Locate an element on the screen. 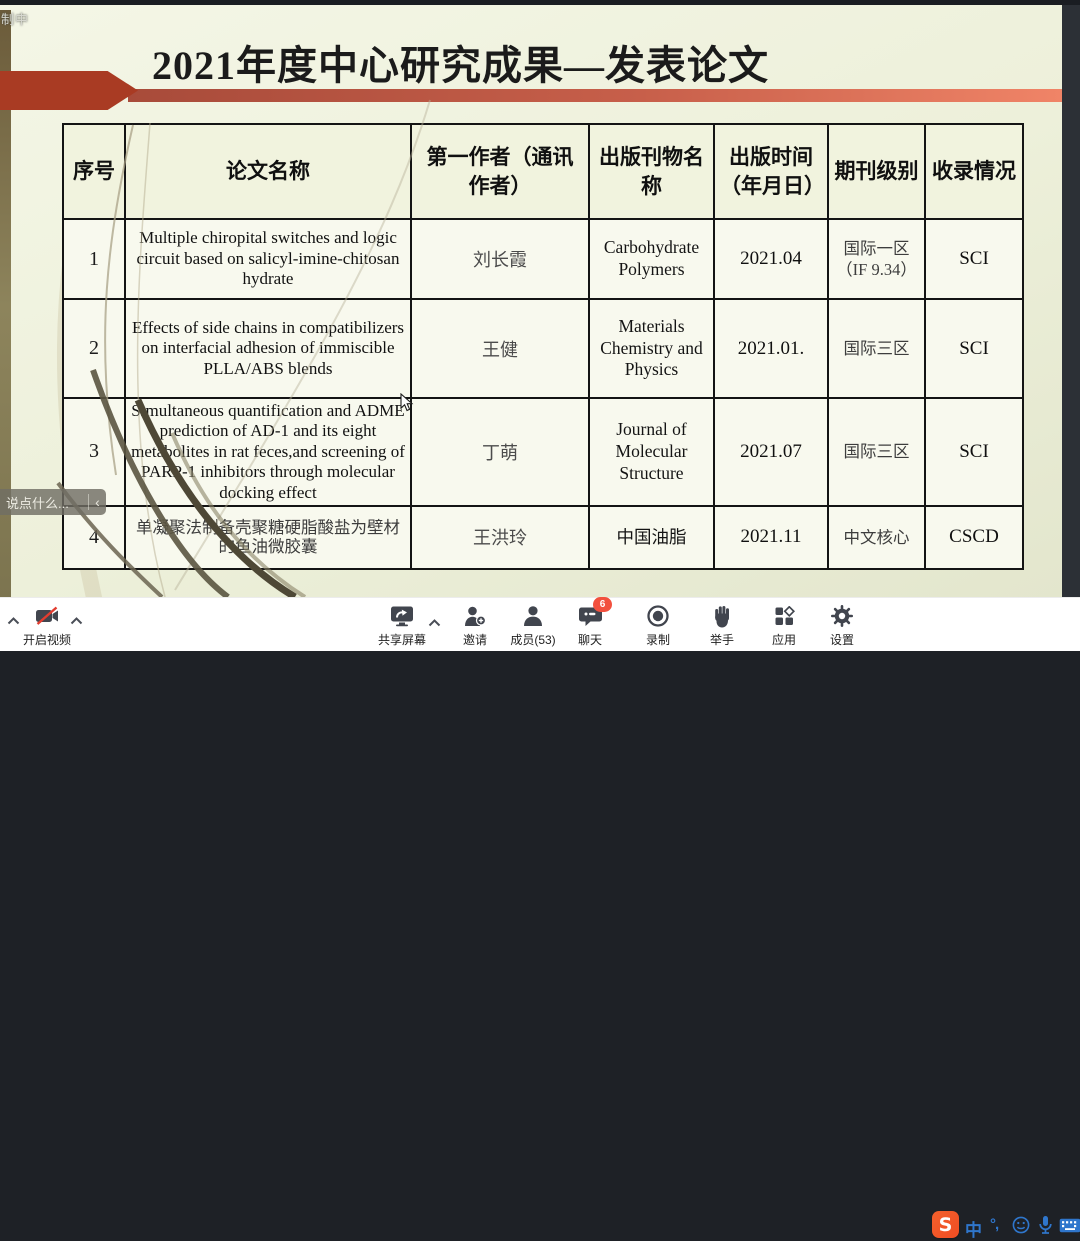  invite-person-icon is located at coordinates (475, 616).